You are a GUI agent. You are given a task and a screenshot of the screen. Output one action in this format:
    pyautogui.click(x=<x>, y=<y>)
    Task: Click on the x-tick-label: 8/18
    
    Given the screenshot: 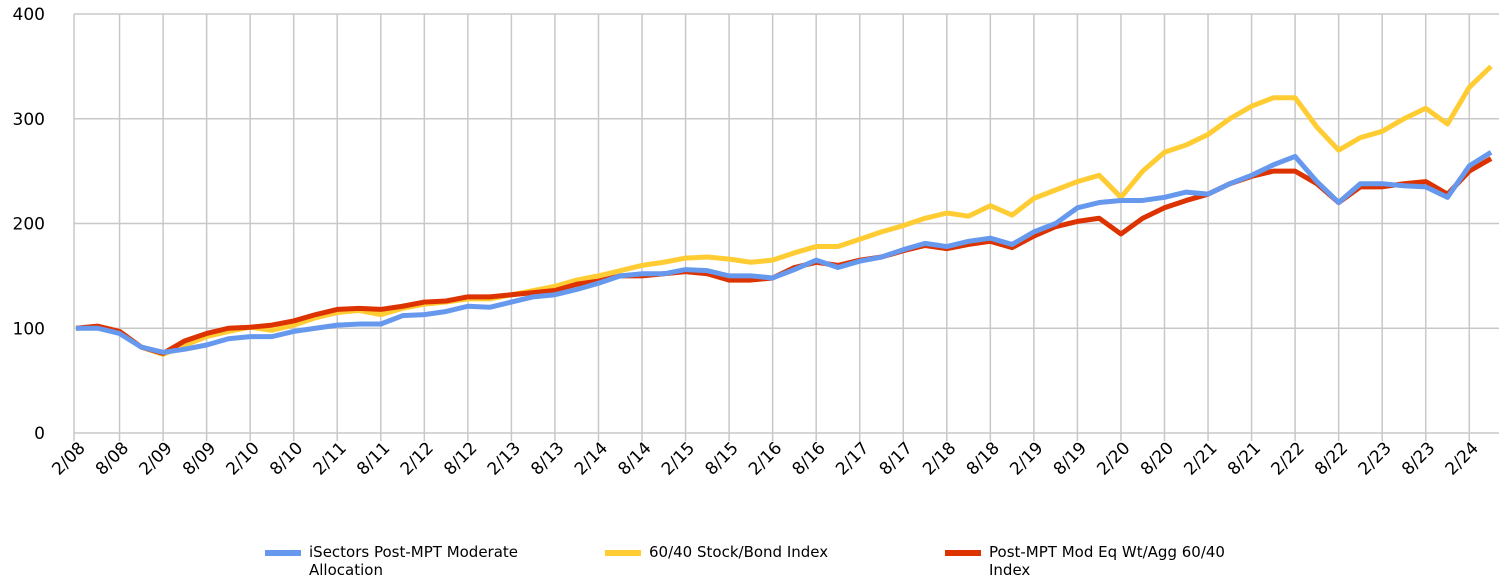 What is the action you would take?
    pyautogui.click(x=983, y=458)
    